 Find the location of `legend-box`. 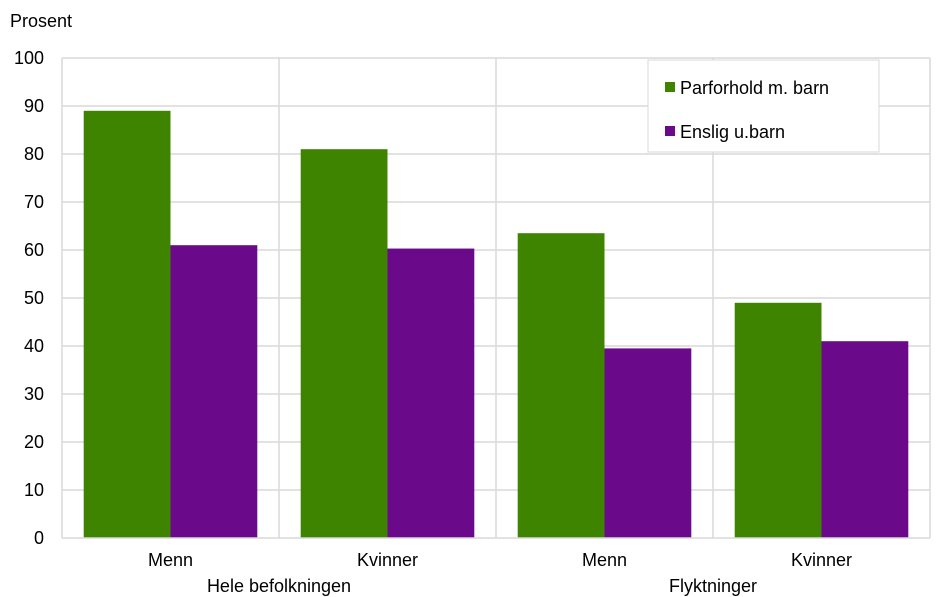

legend-box is located at coordinates (763, 106).